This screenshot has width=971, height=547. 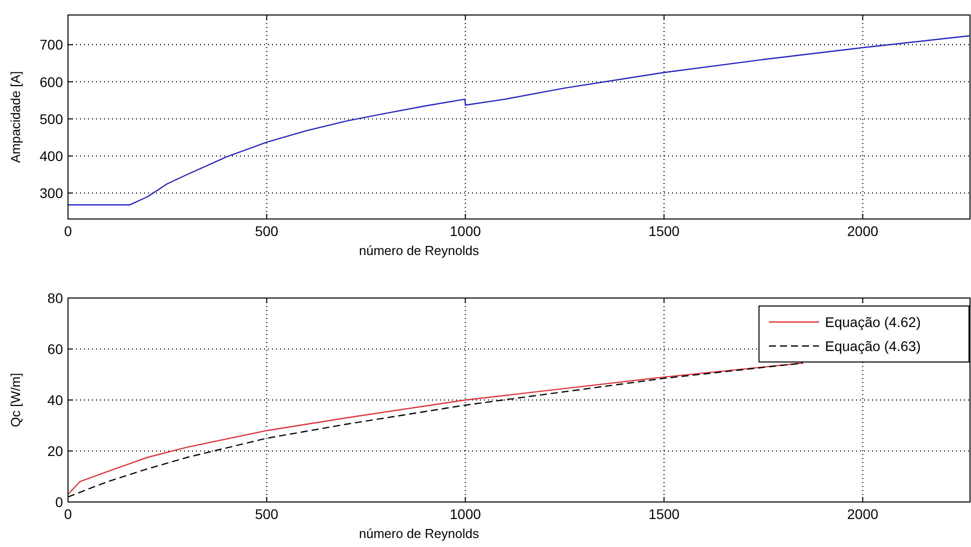 I want to click on y-tick-label: 80, so click(x=55, y=298).